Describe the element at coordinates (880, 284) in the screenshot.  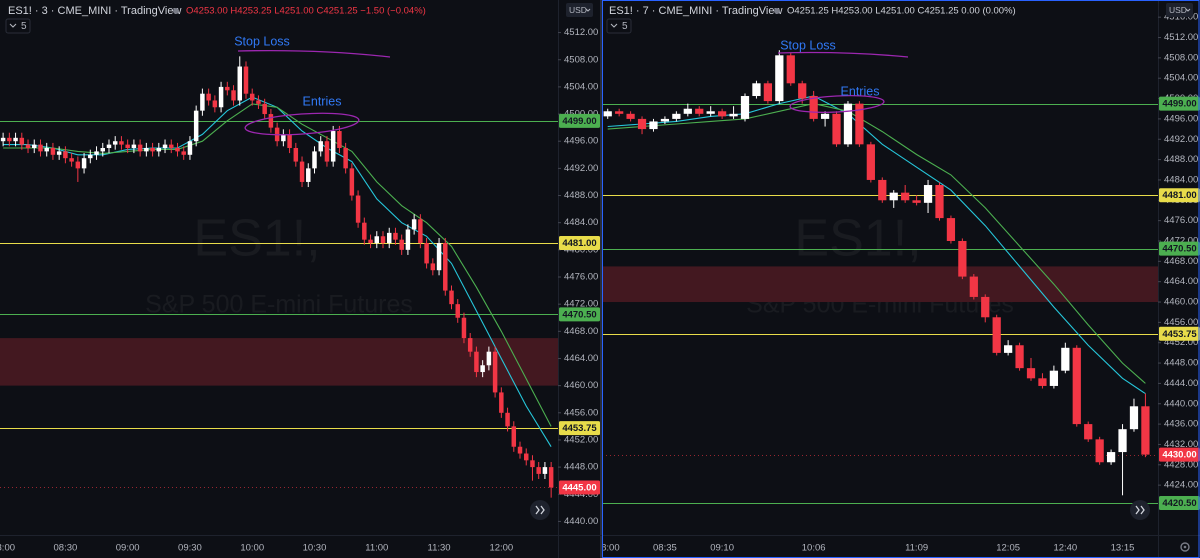
I see `price-zone` at that location.